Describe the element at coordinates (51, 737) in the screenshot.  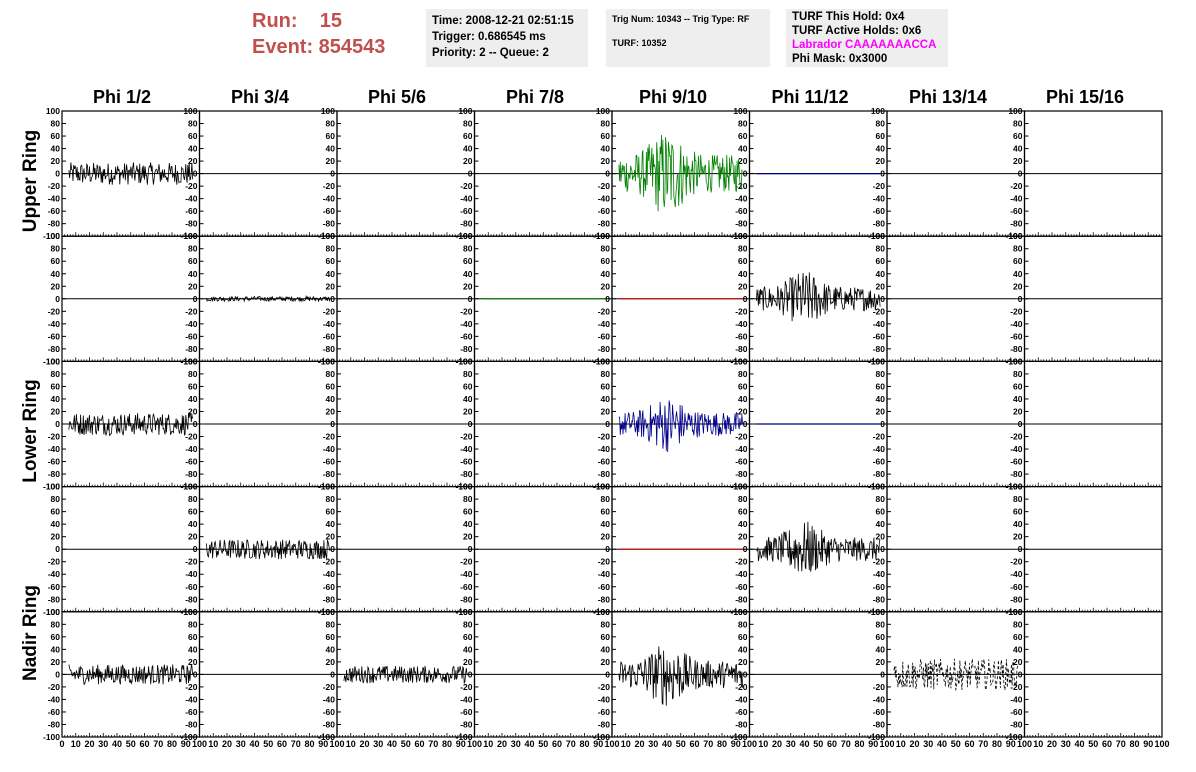
I see `y-tick-label: -100` at that location.